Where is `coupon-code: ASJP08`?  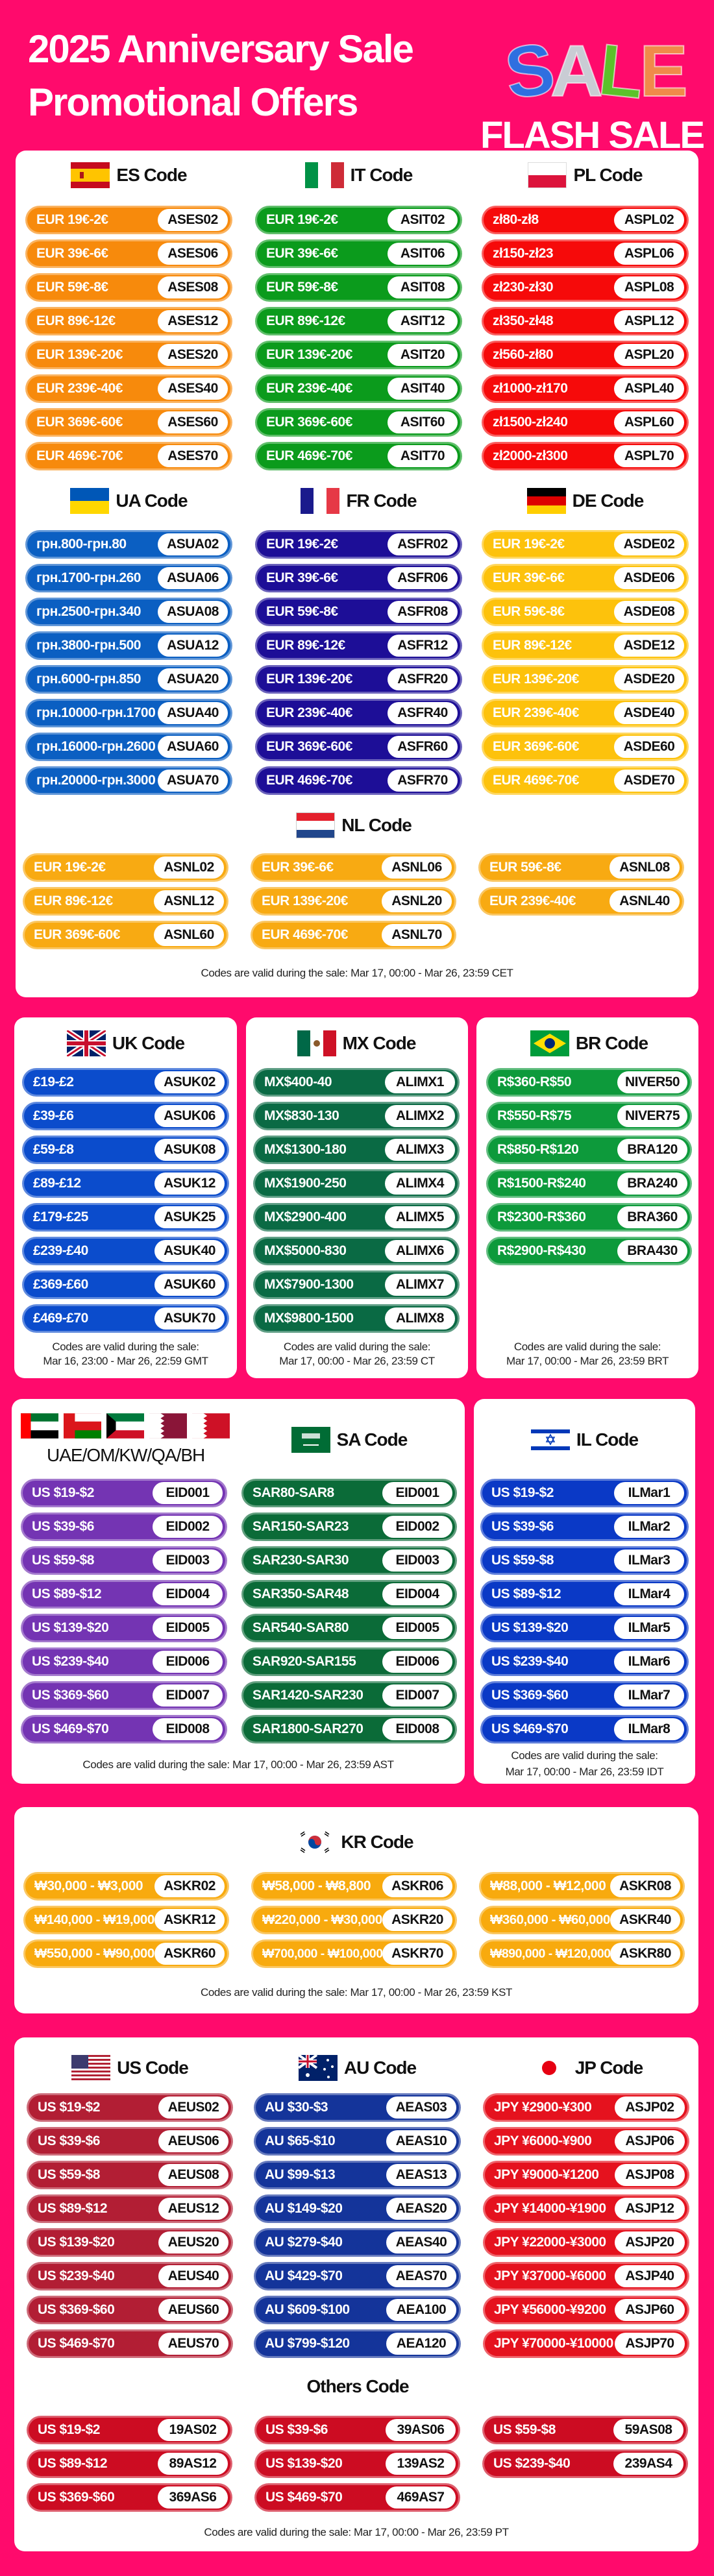
coupon-code: ASJP08 is located at coordinates (650, 2175).